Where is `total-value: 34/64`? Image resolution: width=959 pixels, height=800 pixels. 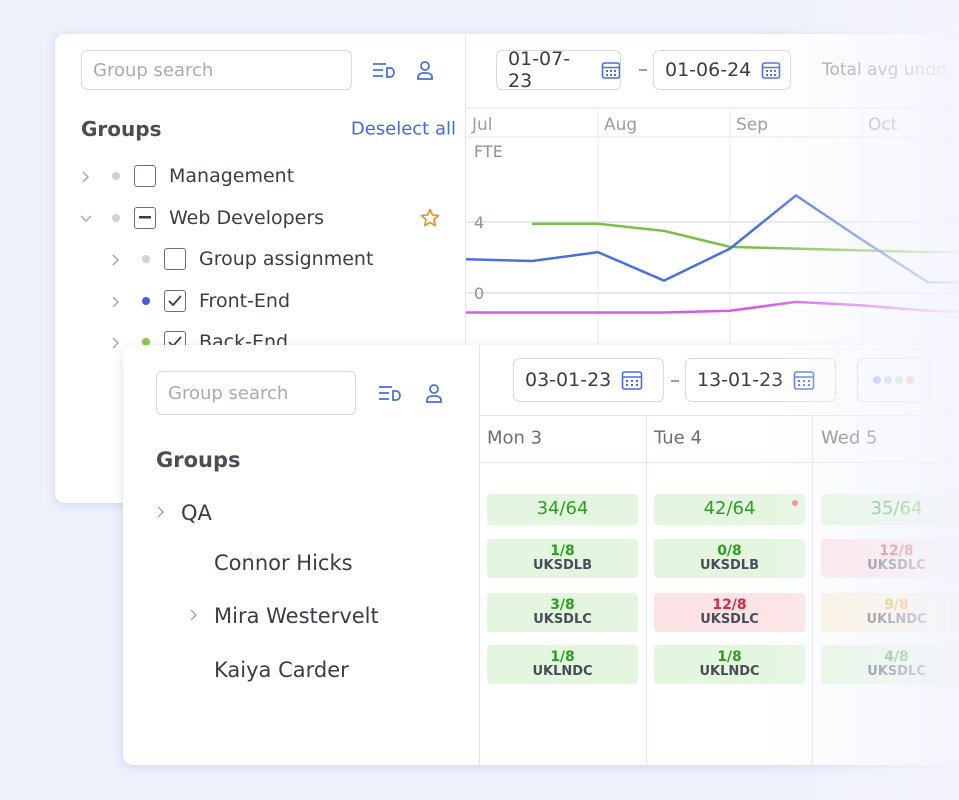 total-value: 34/64 is located at coordinates (562, 509).